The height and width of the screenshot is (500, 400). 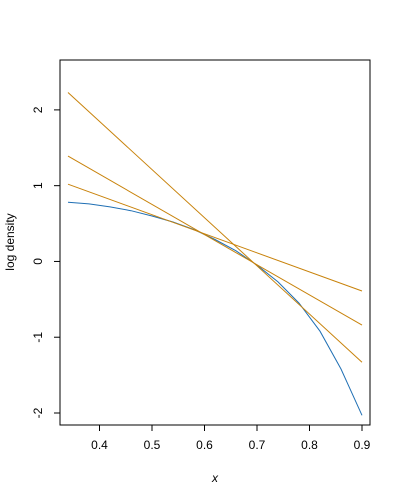 I want to click on x-tick-label: 0.8, so click(x=309, y=445).